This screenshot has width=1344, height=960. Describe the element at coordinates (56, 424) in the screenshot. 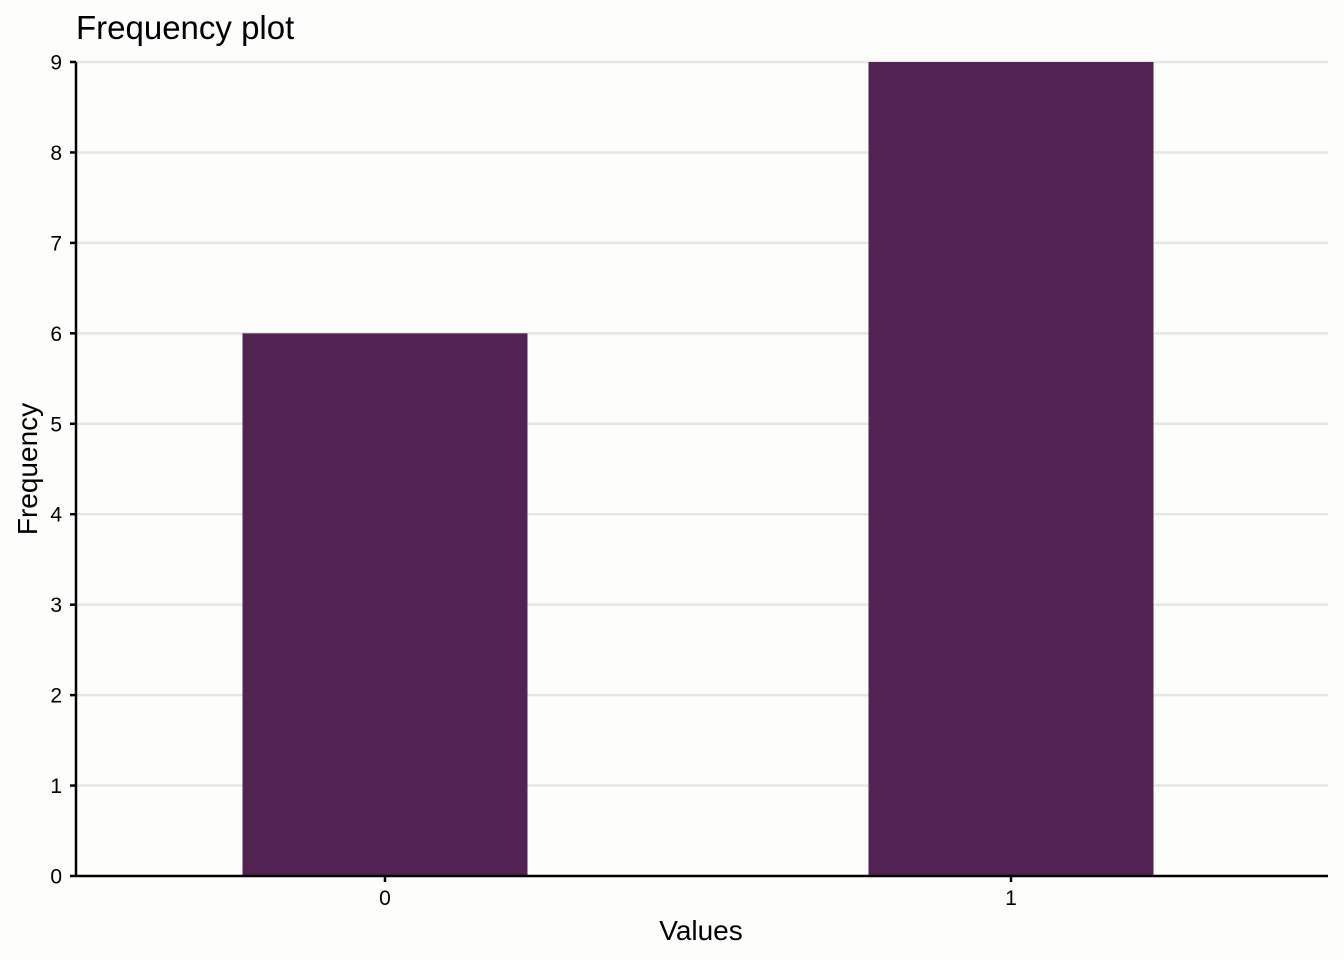

I see `y-tick-label: 5` at that location.